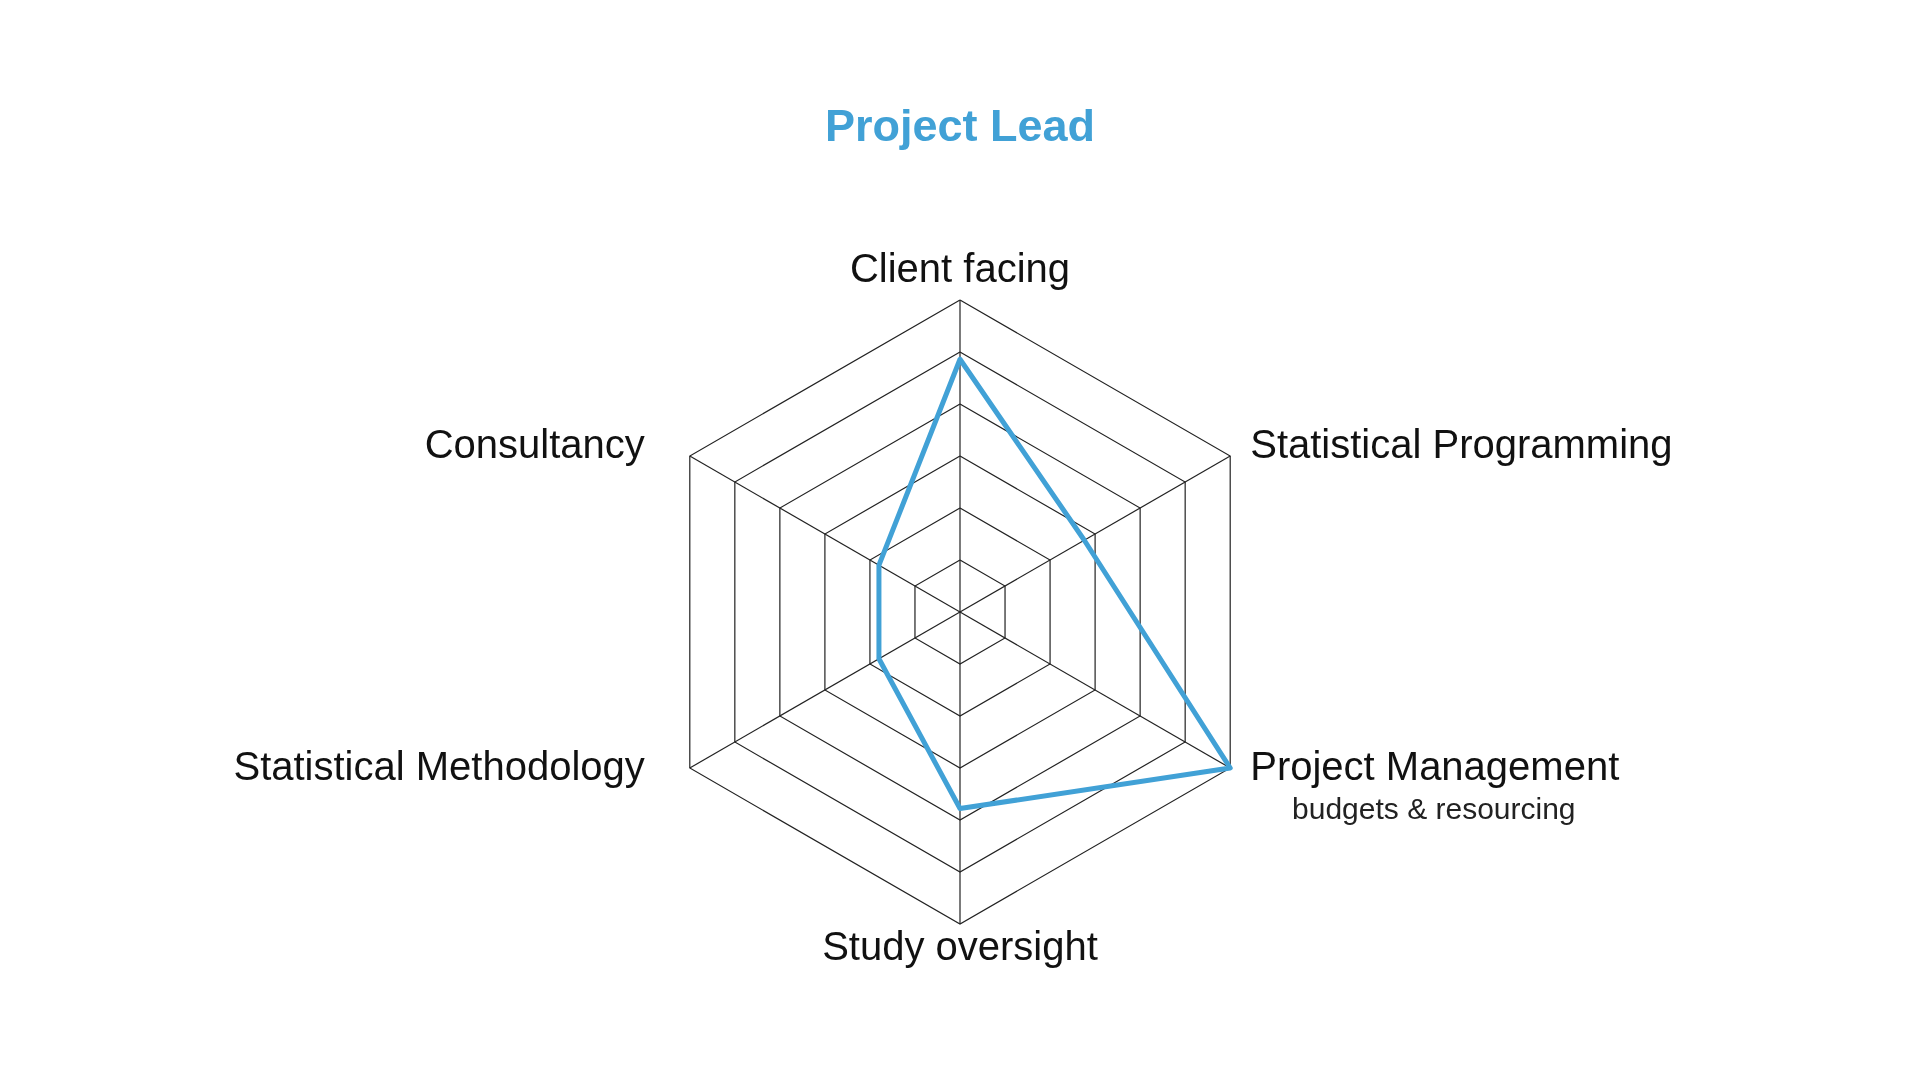 This screenshot has width=1920, height=1081. Describe the element at coordinates (1461, 444) in the screenshot. I see `spoke-label: Statistical Programming` at that location.